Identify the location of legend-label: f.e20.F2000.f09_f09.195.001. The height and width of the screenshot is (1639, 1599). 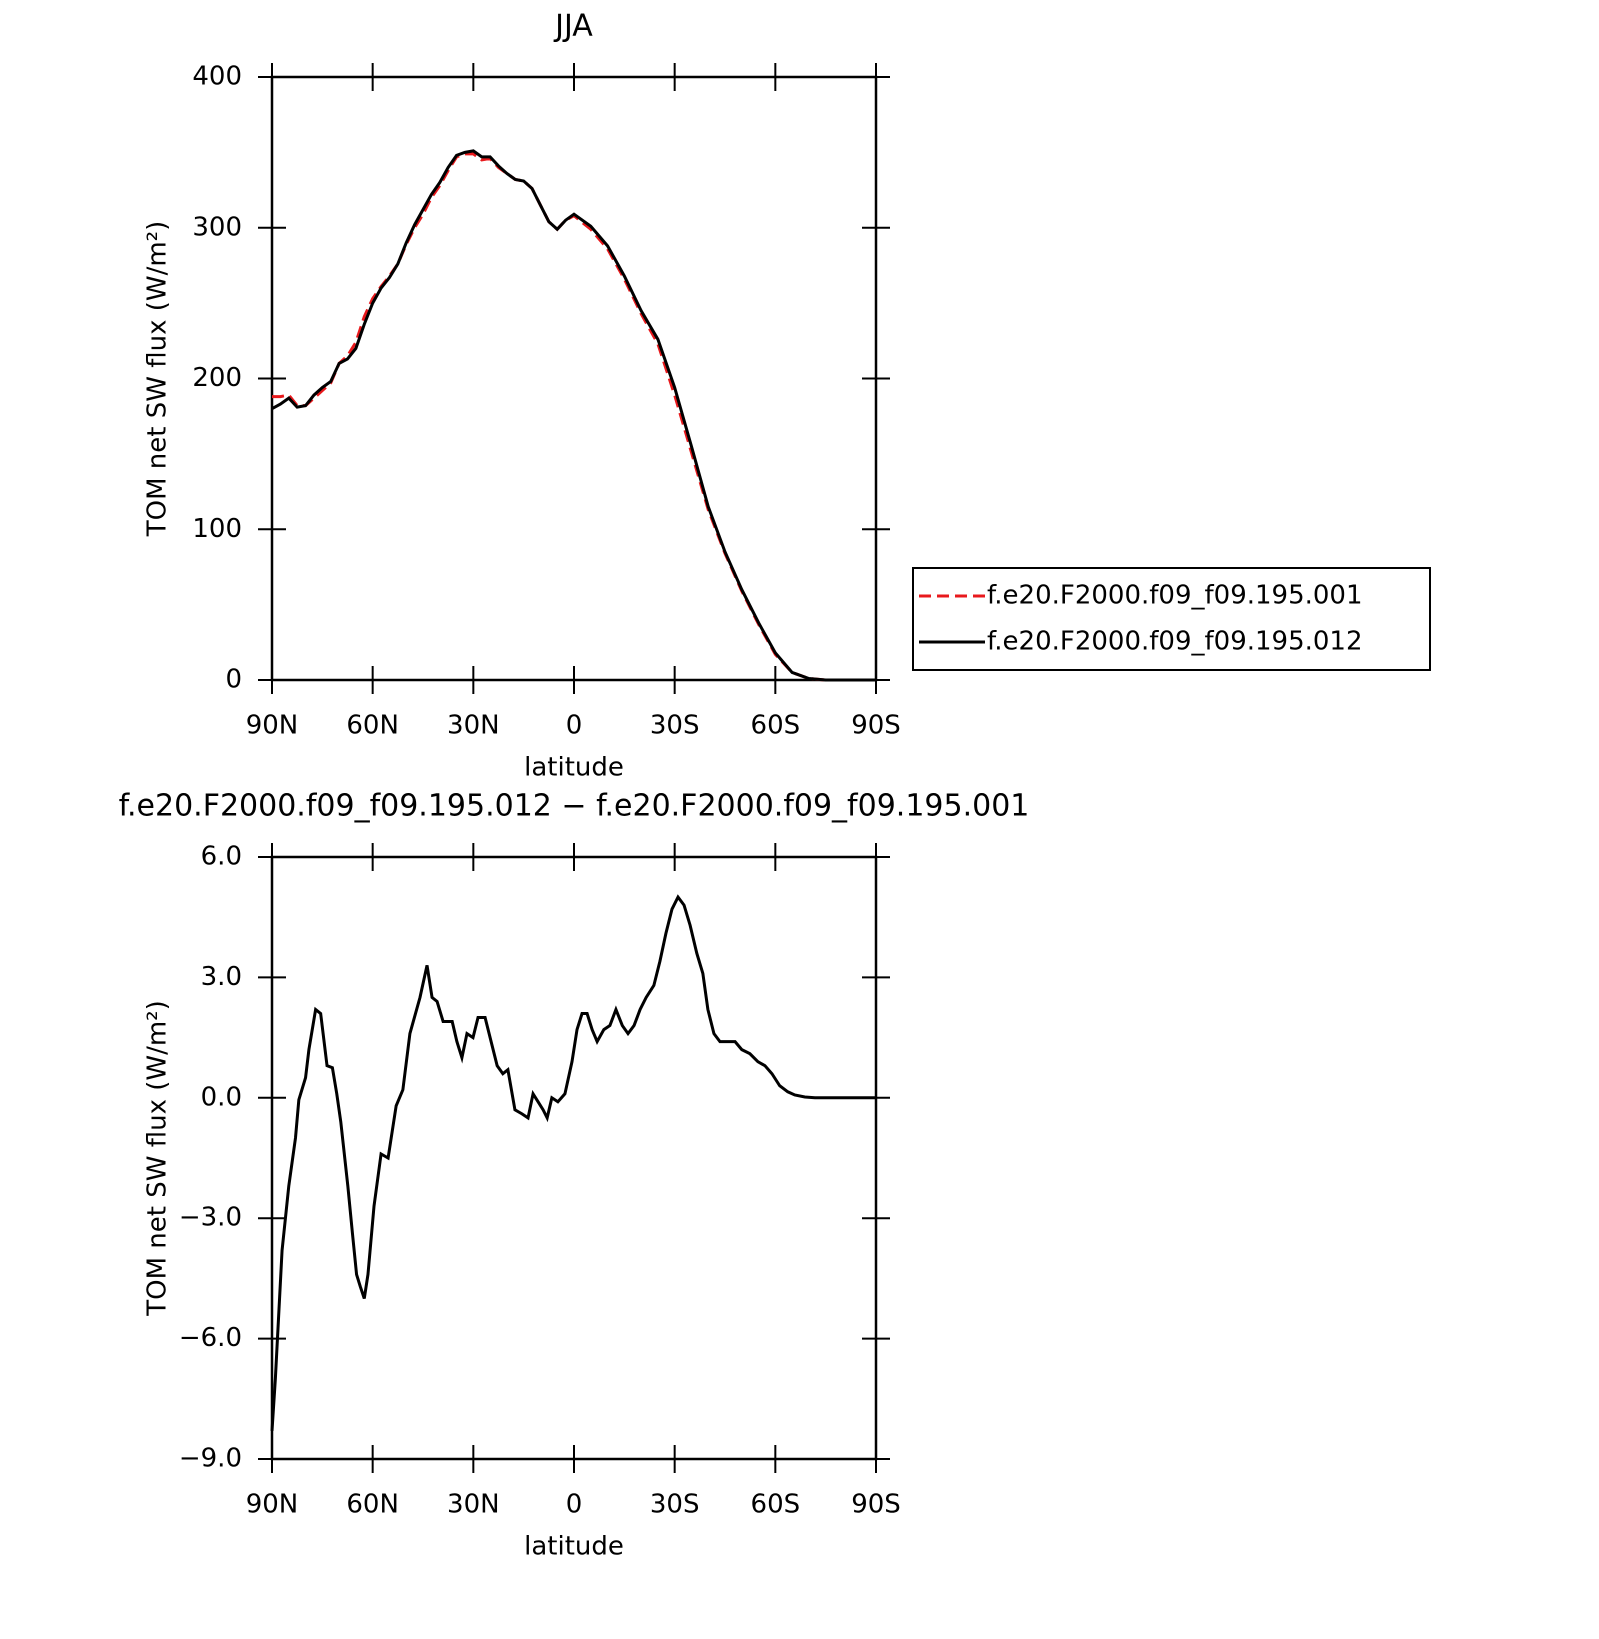
(1175, 596).